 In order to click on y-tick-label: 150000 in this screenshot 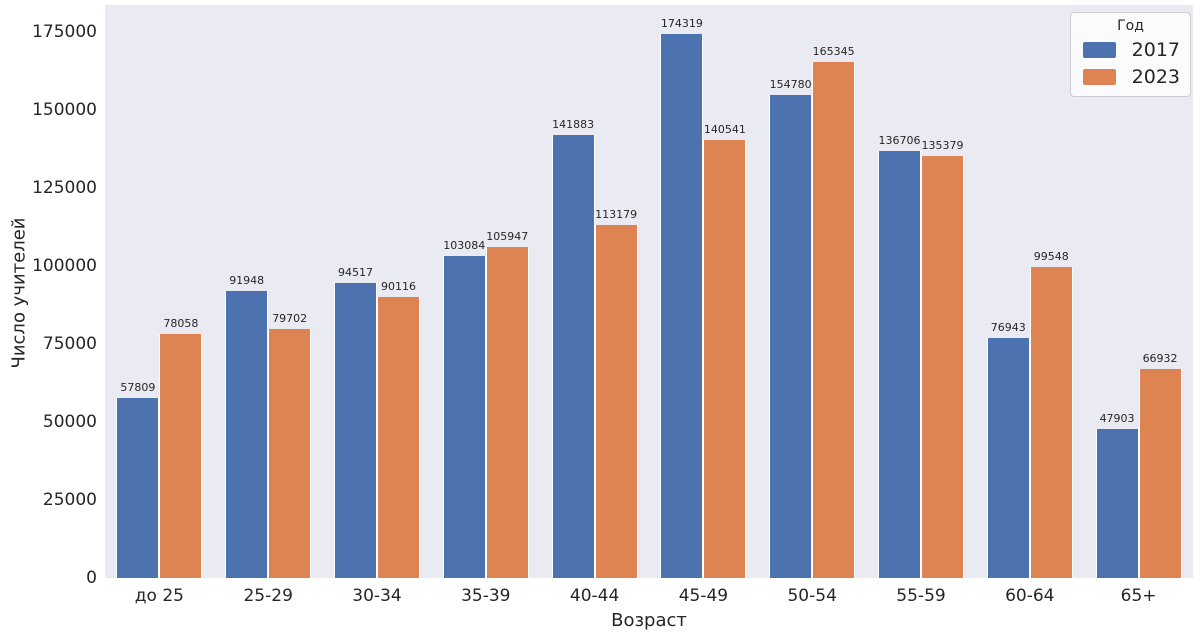, I will do `click(64, 109)`.